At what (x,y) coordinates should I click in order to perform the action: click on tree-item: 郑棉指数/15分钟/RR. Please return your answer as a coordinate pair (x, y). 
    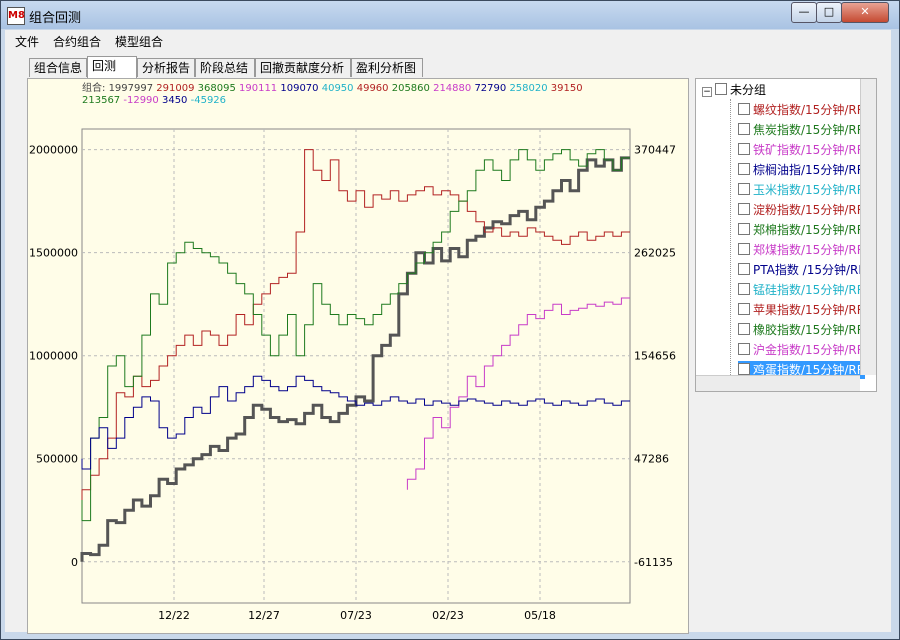
    Looking at the image, I should click on (801, 230).